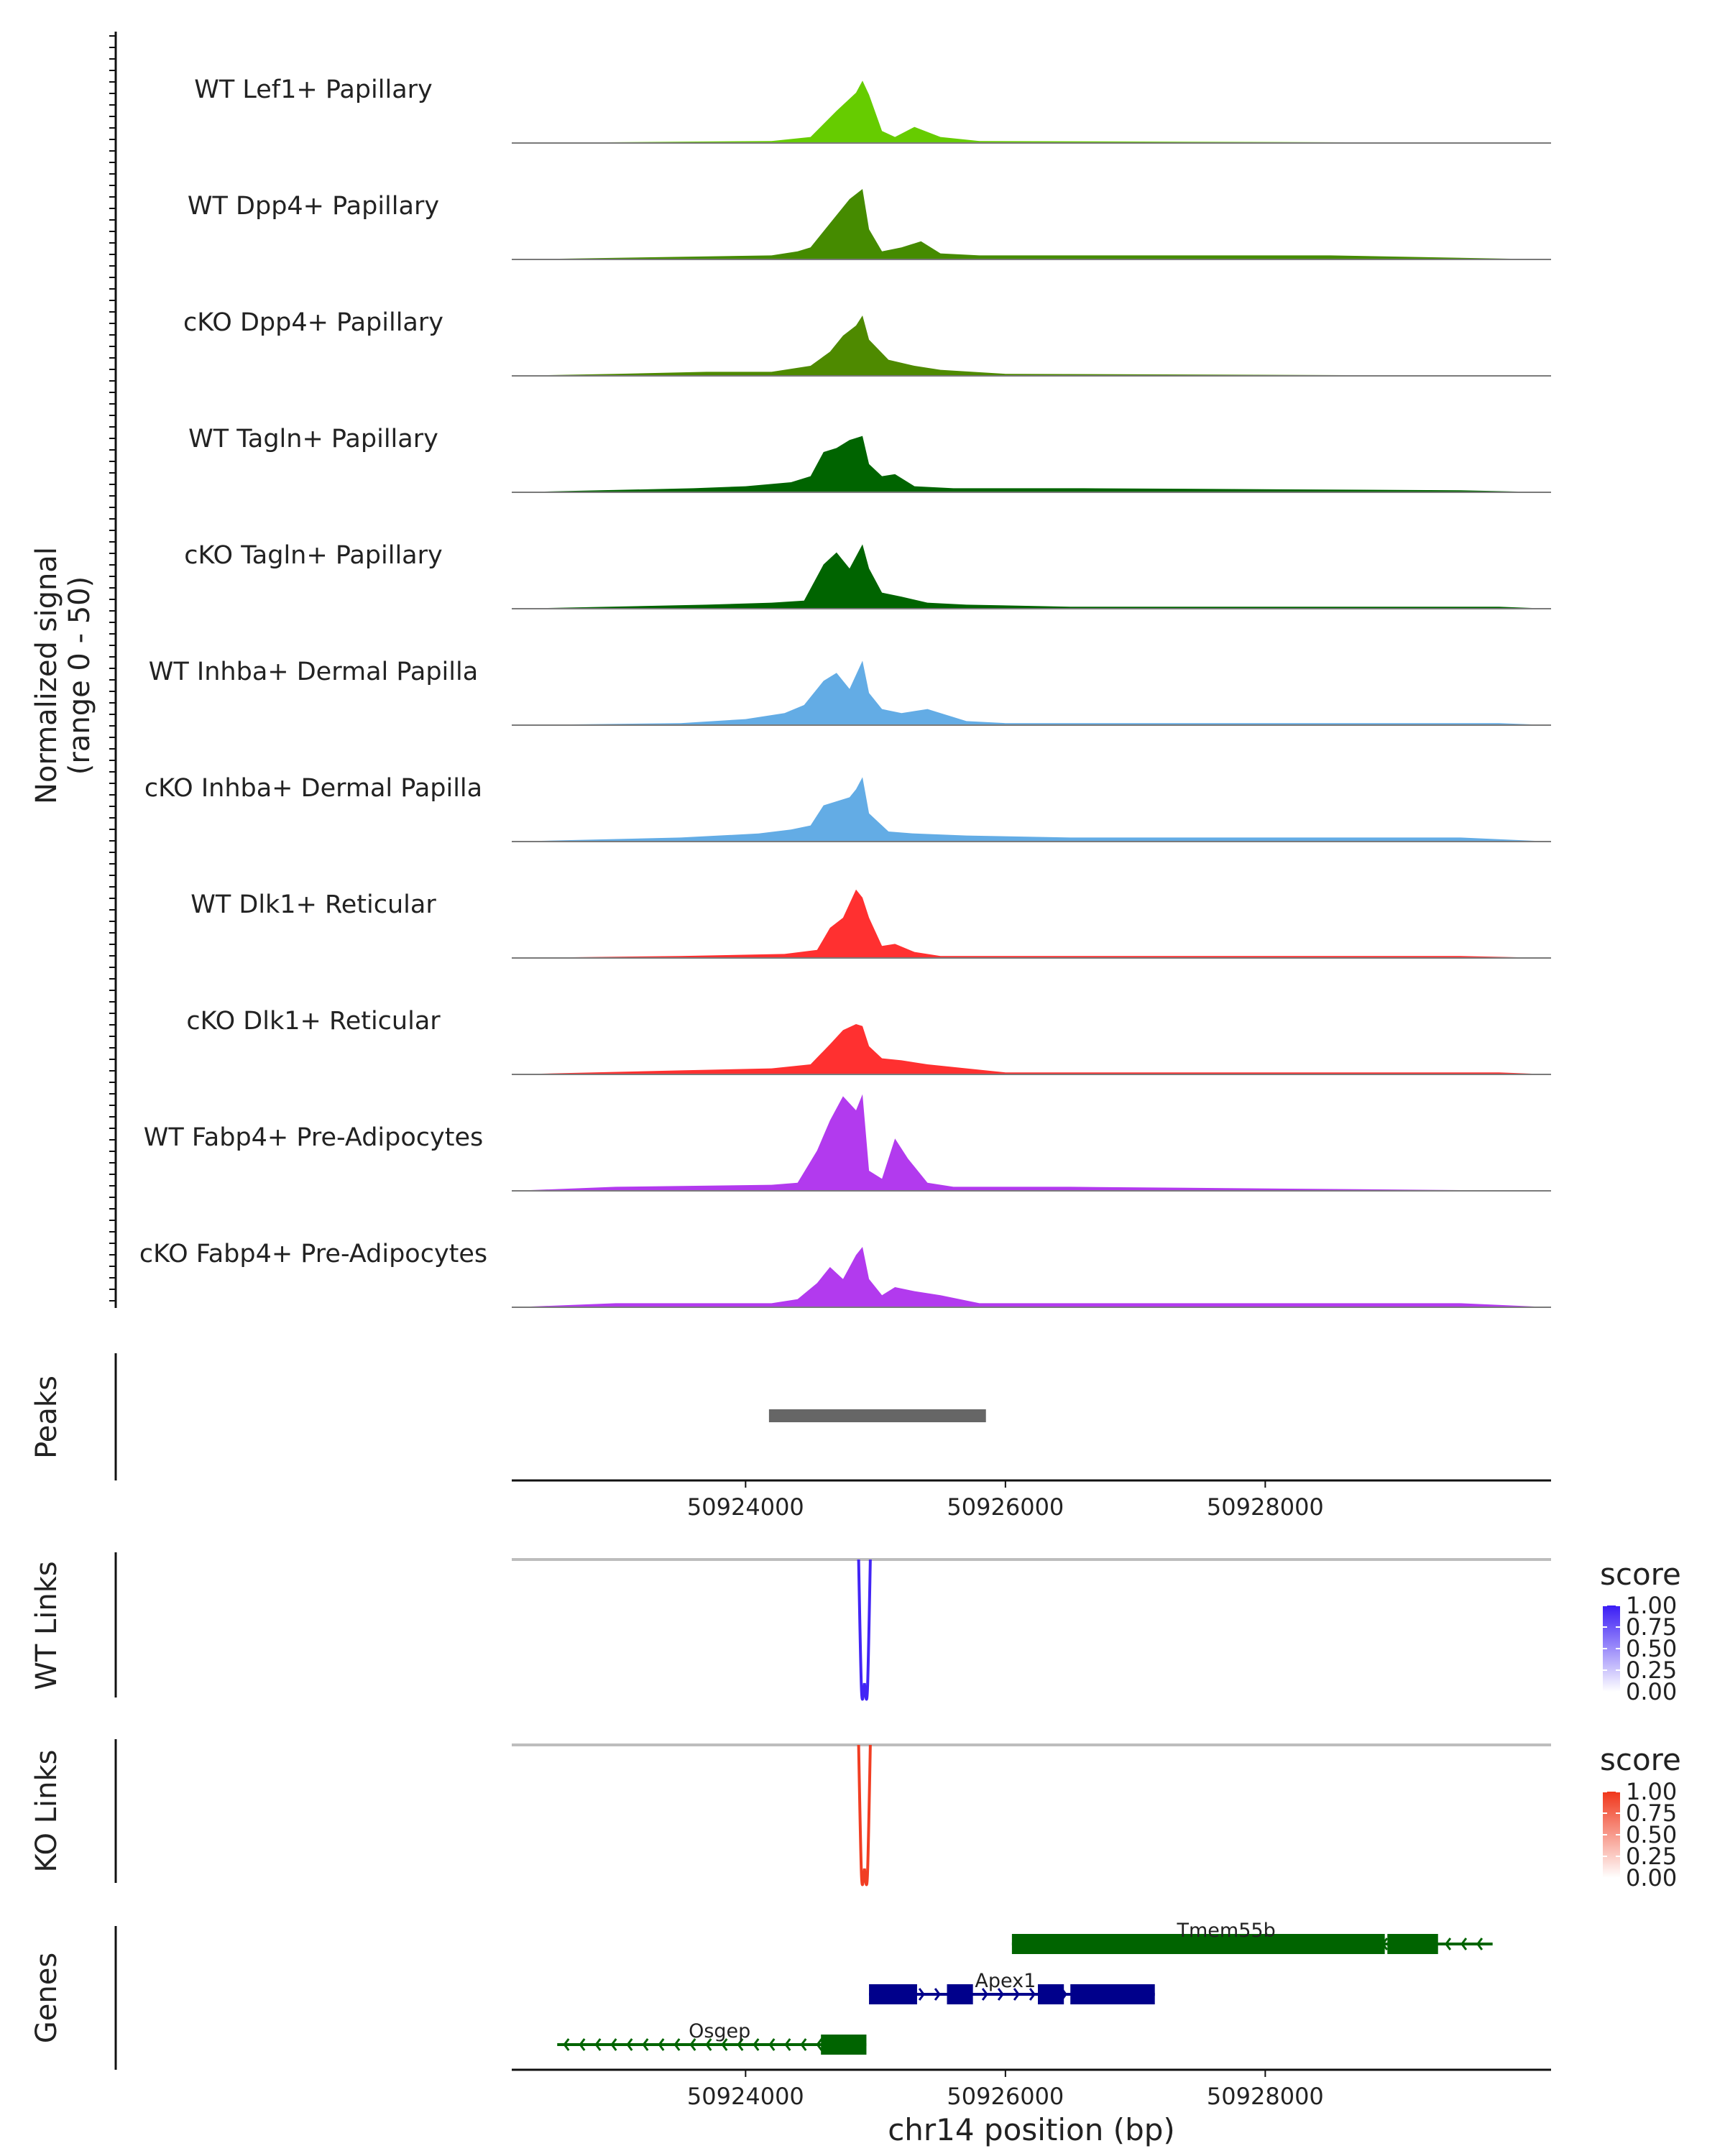 Image resolution: width=1725 pixels, height=2156 pixels. What do you see at coordinates (719, 2031) in the screenshot?
I see `gene-label: Osgep` at bounding box center [719, 2031].